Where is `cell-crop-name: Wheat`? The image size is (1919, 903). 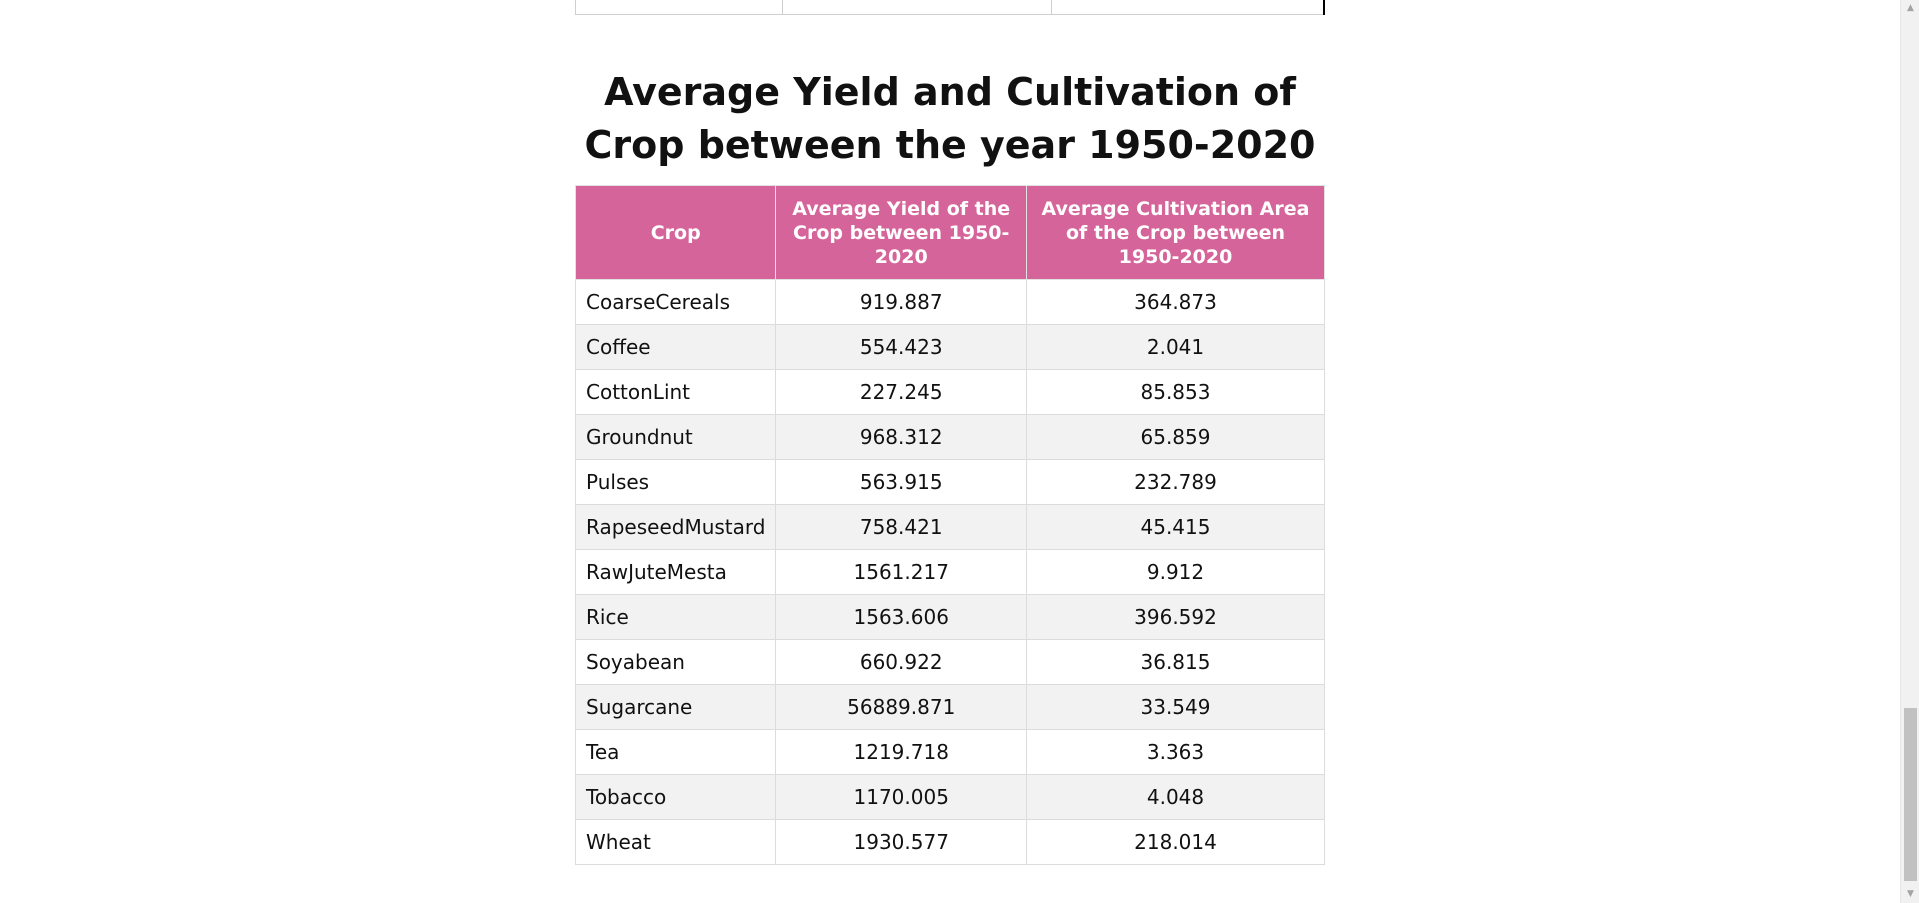 cell-crop-name: Wheat is located at coordinates (675, 842).